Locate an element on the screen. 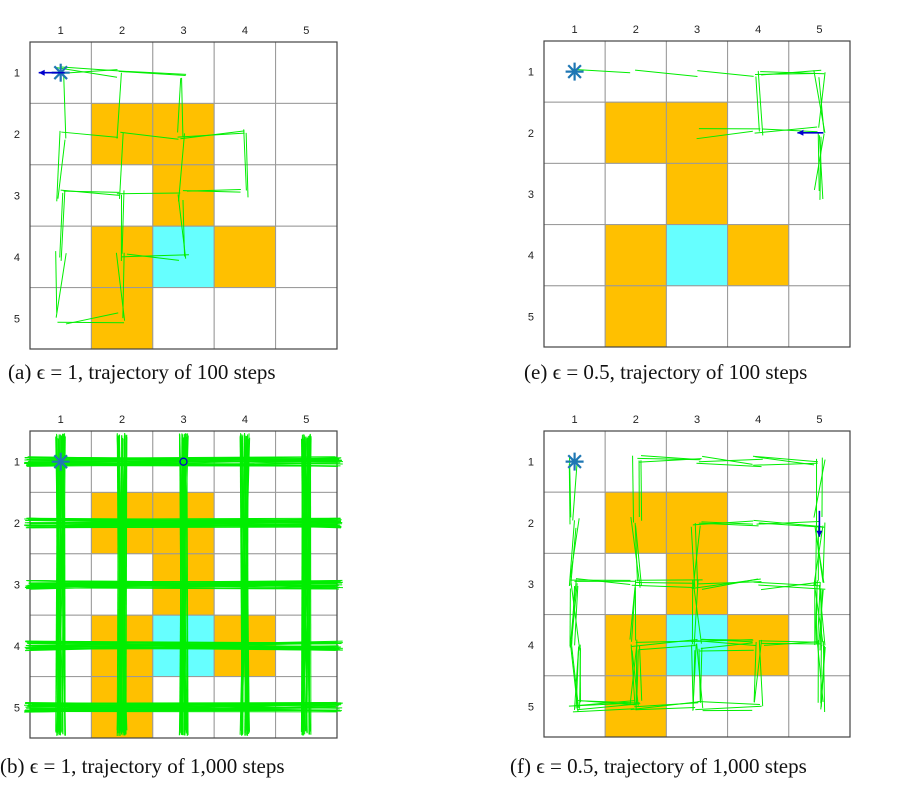  row-label: 1 is located at coordinates (531, 463).